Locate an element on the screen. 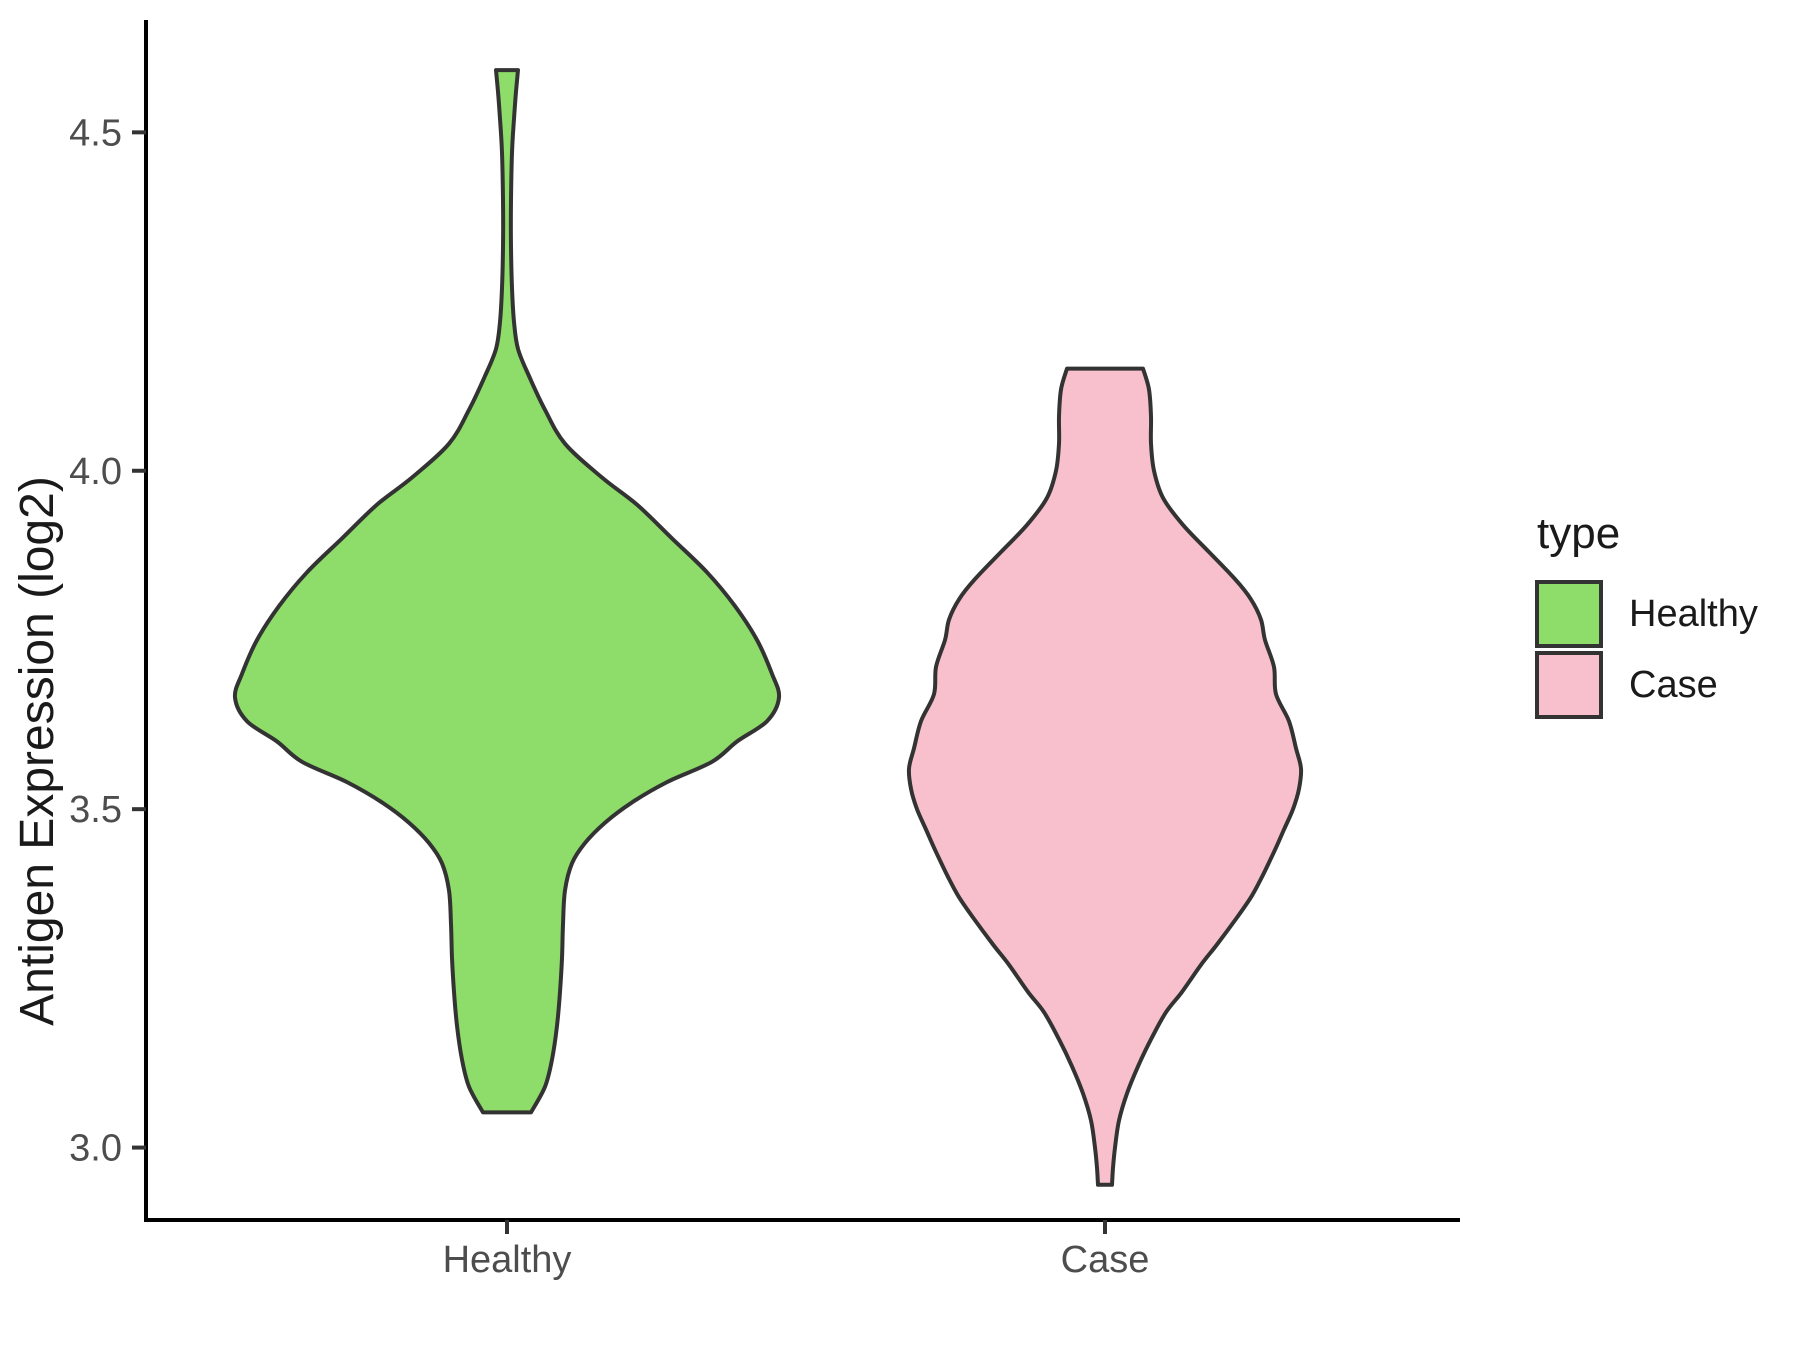 The width and height of the screenshot is (1800, 1350). legend-item-healthy: Healthy is located at coordinates (1646, 614).